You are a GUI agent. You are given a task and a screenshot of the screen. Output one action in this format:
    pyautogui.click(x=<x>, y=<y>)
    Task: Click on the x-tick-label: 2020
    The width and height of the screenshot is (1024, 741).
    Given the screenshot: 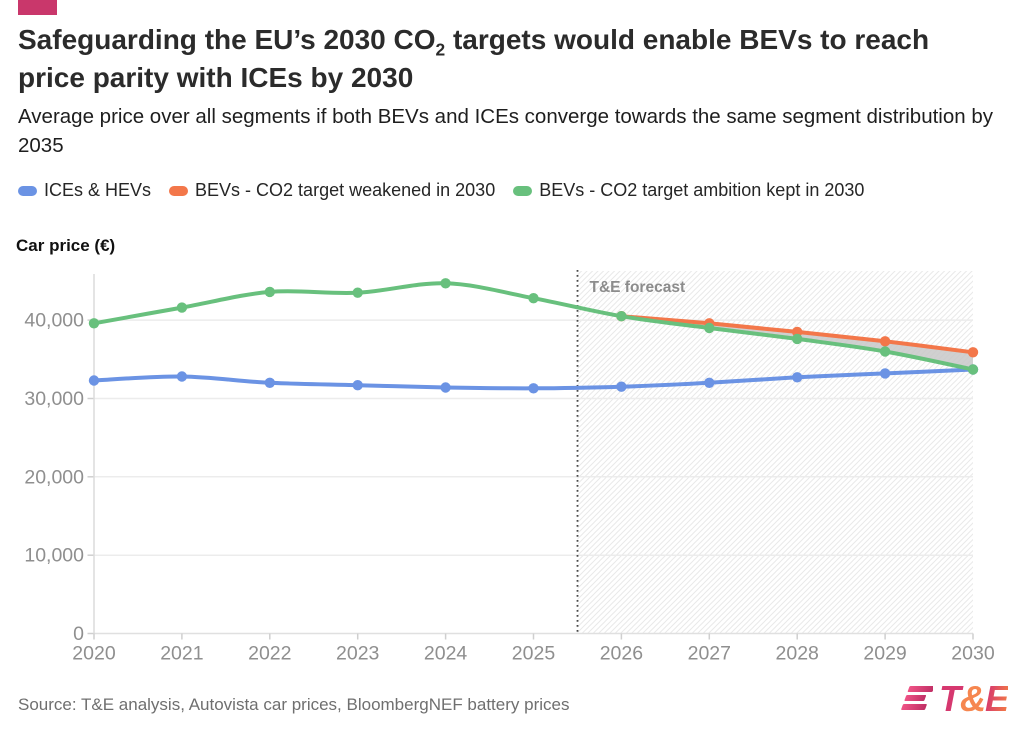 What is the action you would take?
    pyautogui.click(x=94, y=654)
    